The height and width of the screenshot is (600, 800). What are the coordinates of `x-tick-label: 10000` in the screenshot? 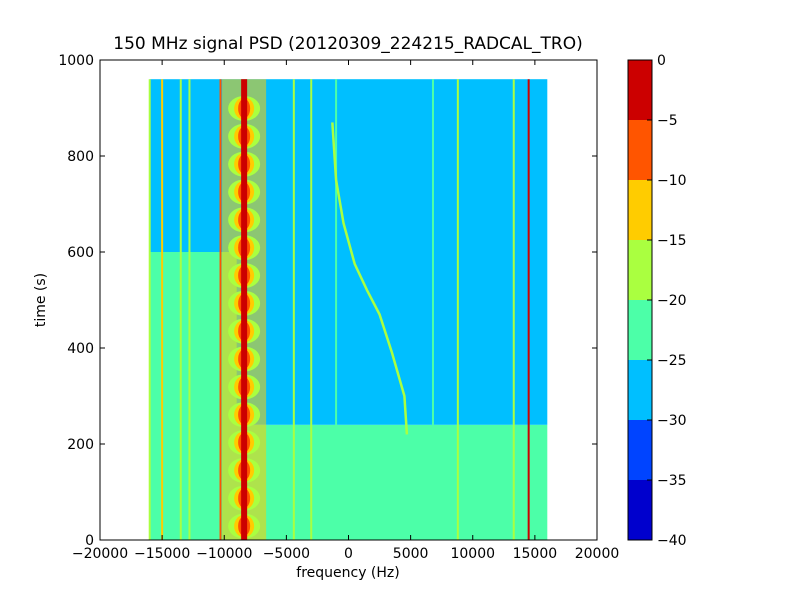 It's located at (472, 554).